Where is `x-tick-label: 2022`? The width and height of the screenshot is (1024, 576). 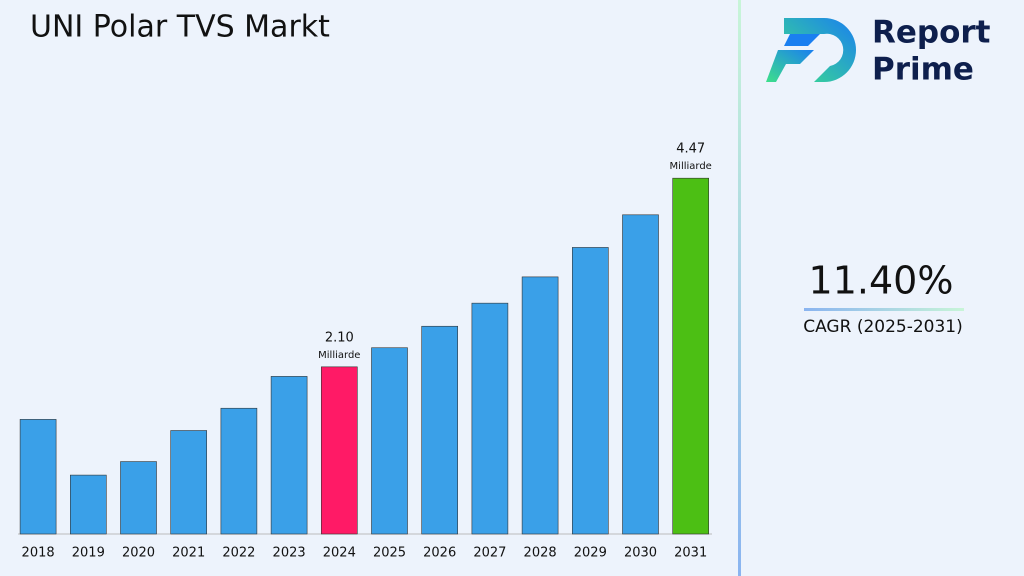 x-tick-label: 2022 is located at coordinates (238, 553).